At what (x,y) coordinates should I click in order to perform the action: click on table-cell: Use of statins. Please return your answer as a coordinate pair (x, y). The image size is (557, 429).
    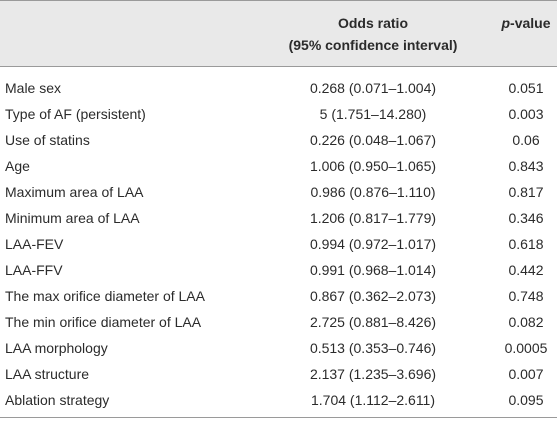
    Looking at the image, I should click on (47, 140).